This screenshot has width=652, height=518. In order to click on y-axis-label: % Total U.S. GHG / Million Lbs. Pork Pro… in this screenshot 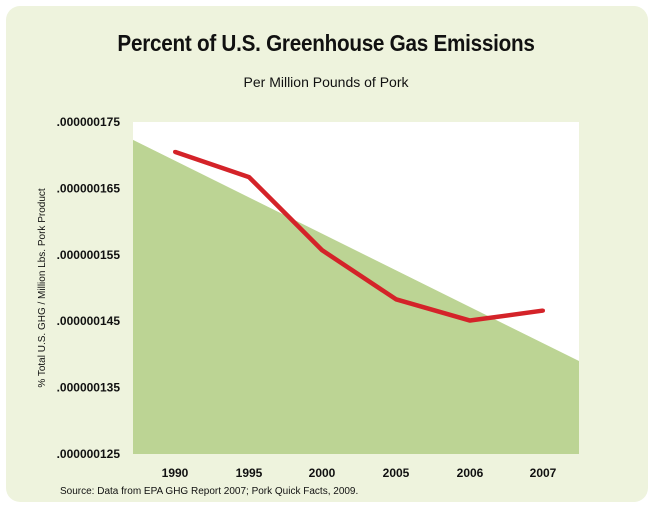, I will do `click(42, 288)`.